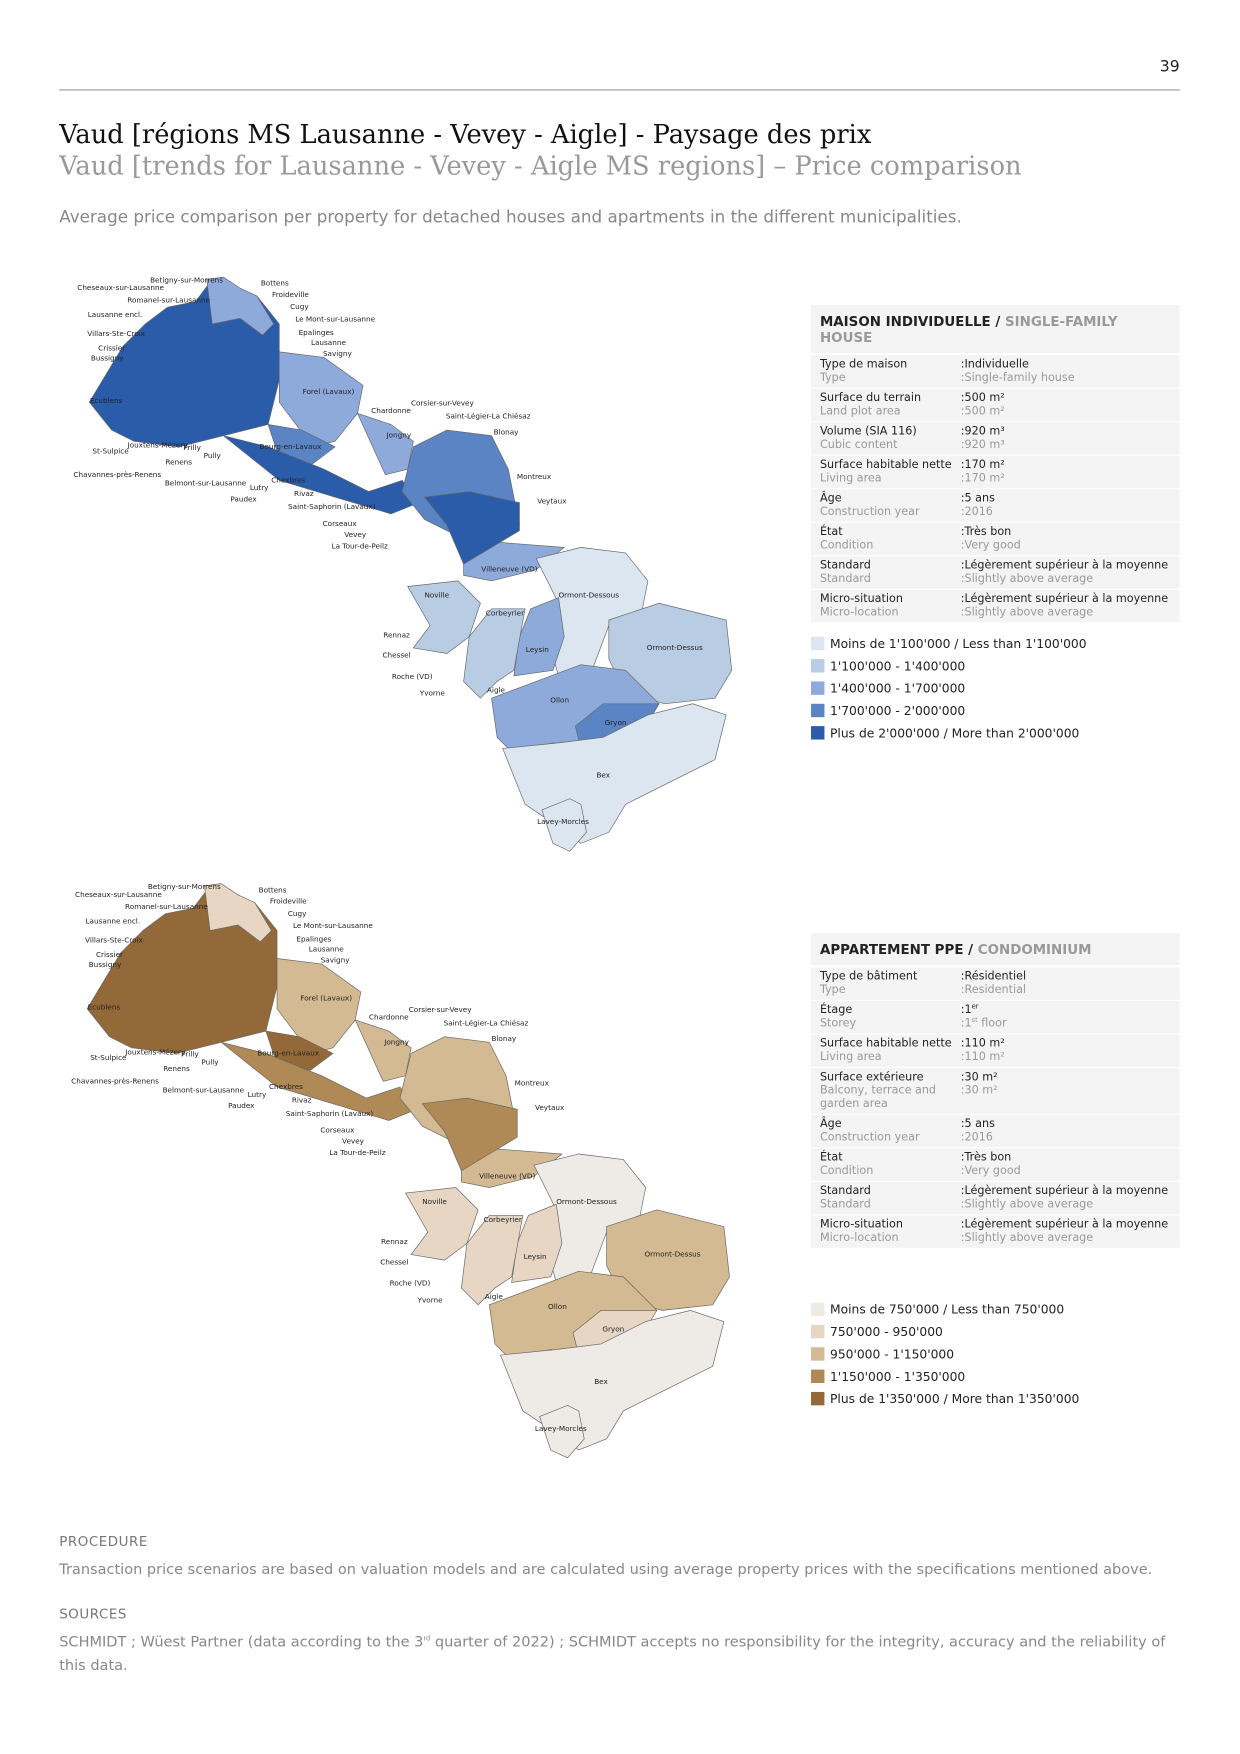 This screenshot has width=1240, height=1754. Describe the element at coordinates (832, 378) in the screenshot. I see `label-en: Type` at that location.